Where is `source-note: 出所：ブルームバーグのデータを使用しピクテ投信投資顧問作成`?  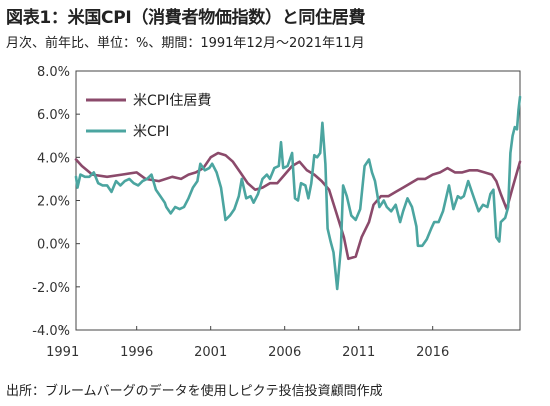 source-note: 出所：ブルームバーグのデータを使用しピクテ投信投資顧問作成 is located at coordinates (194, 391).